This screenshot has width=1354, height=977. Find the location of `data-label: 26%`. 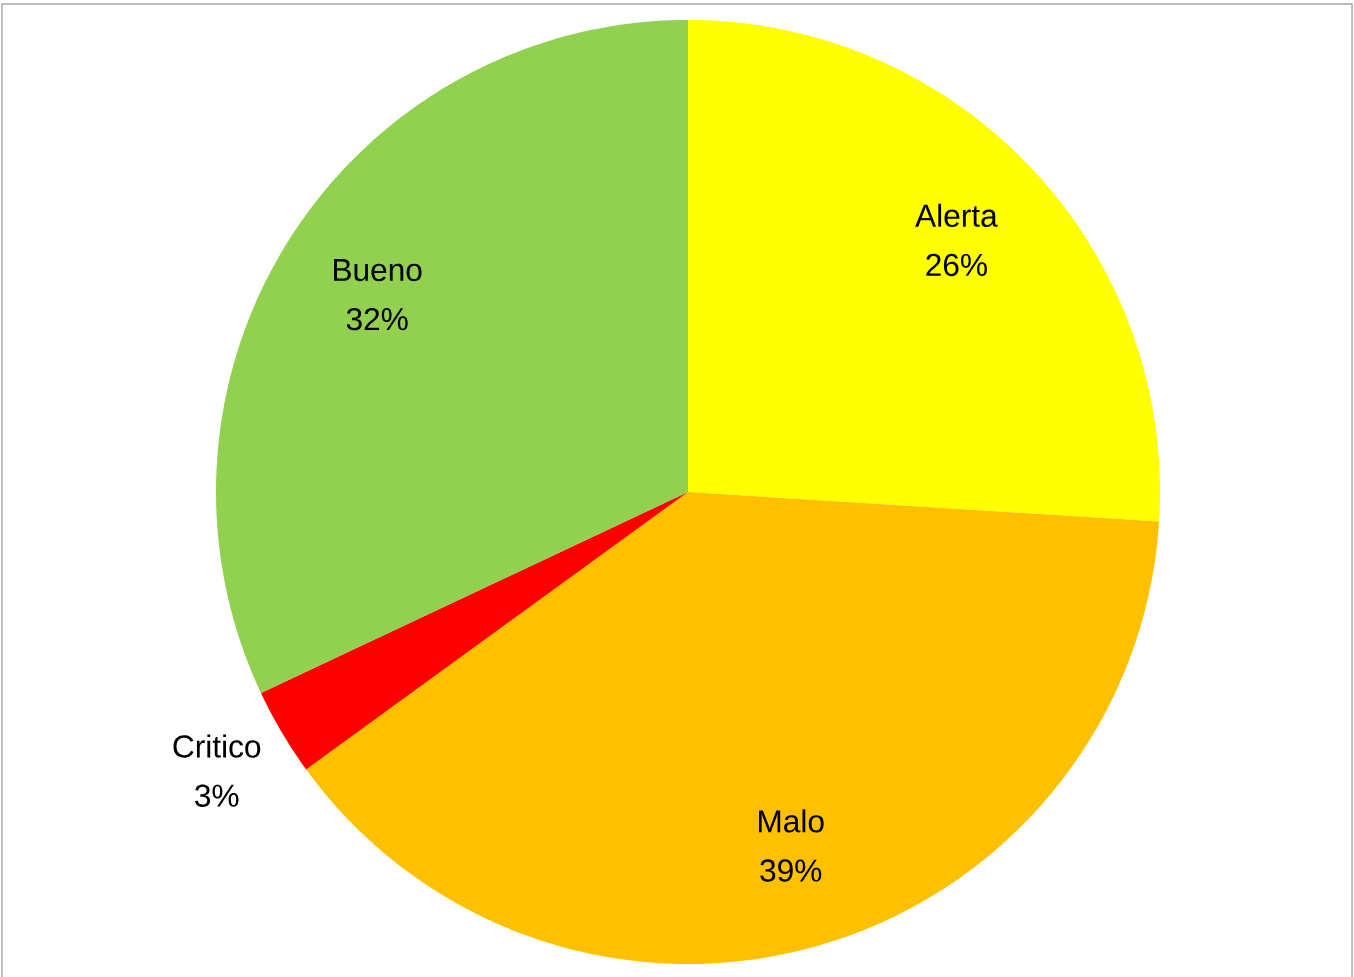

data-label: 26% is located at coordinates (956, 265).